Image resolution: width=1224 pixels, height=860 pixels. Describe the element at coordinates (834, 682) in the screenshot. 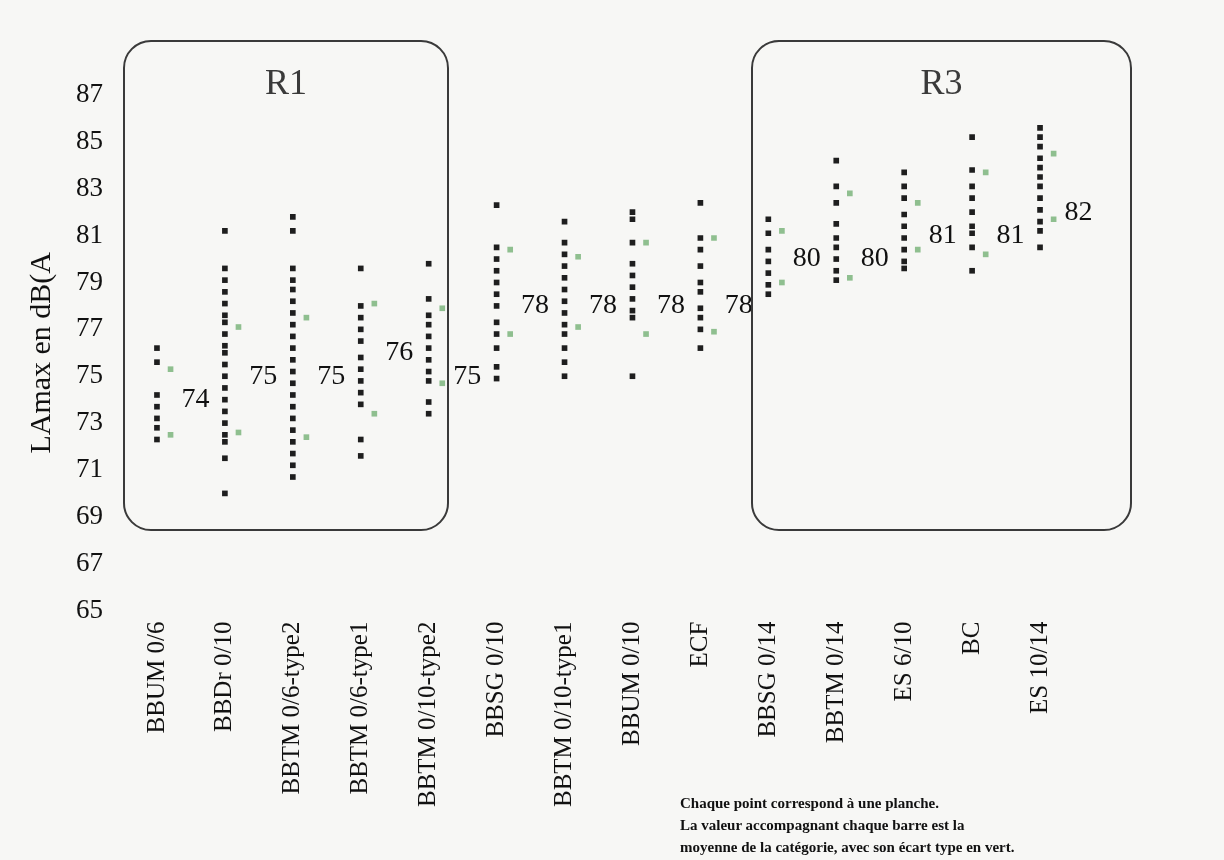

I see `x-tick-label: BBTM 0/14` at that location.